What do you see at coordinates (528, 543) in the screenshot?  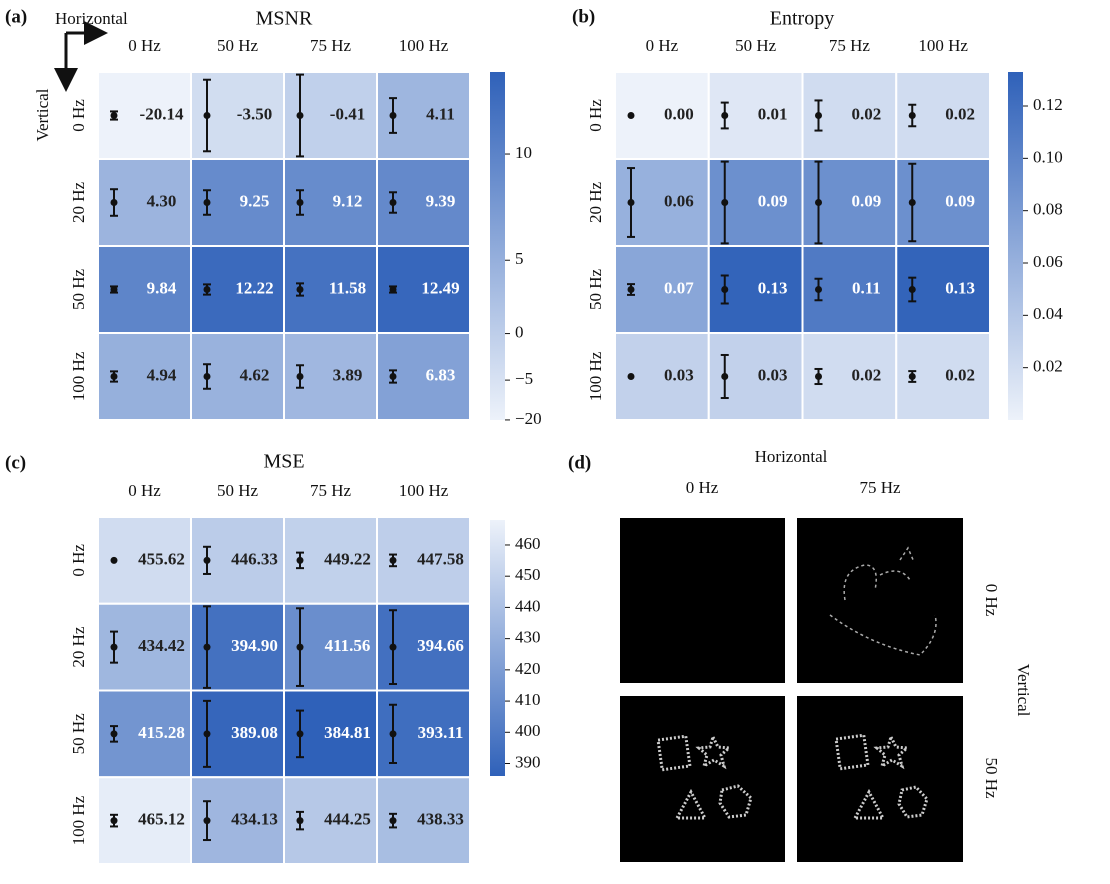 I see `colorbar-tick-label: 460` at bounding box center [528, 543].